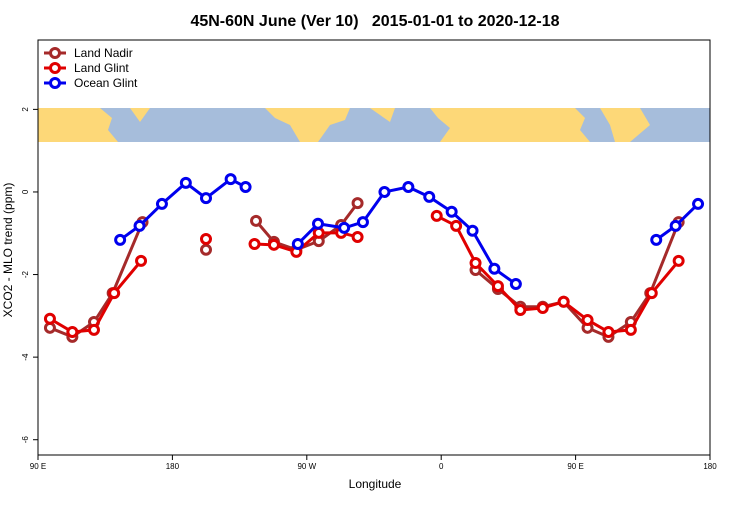 The image size is (750, 505). Describe the element at coordinates (441, 466) in the screenshot. I see `x-tick-label: 0` at that location.